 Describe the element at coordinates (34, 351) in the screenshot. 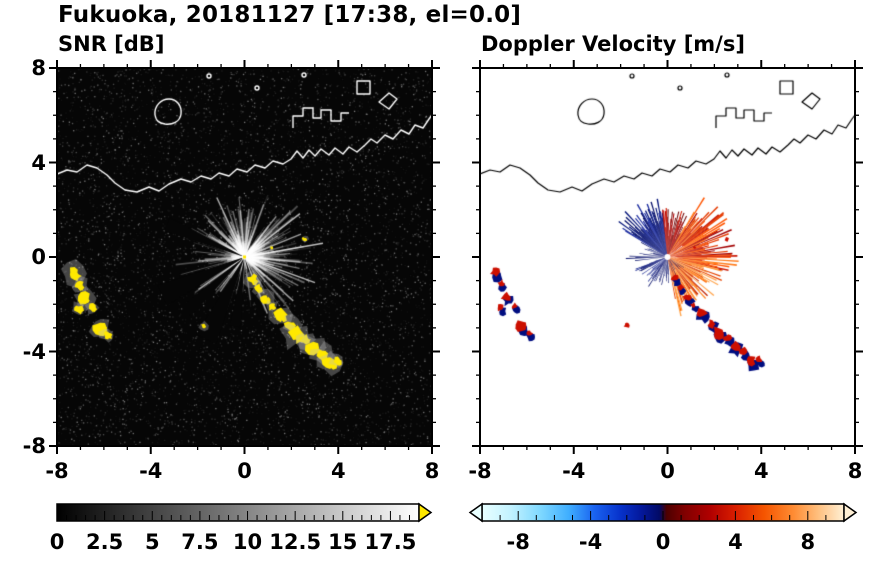

I see `y-tick-label: -4` at that location.